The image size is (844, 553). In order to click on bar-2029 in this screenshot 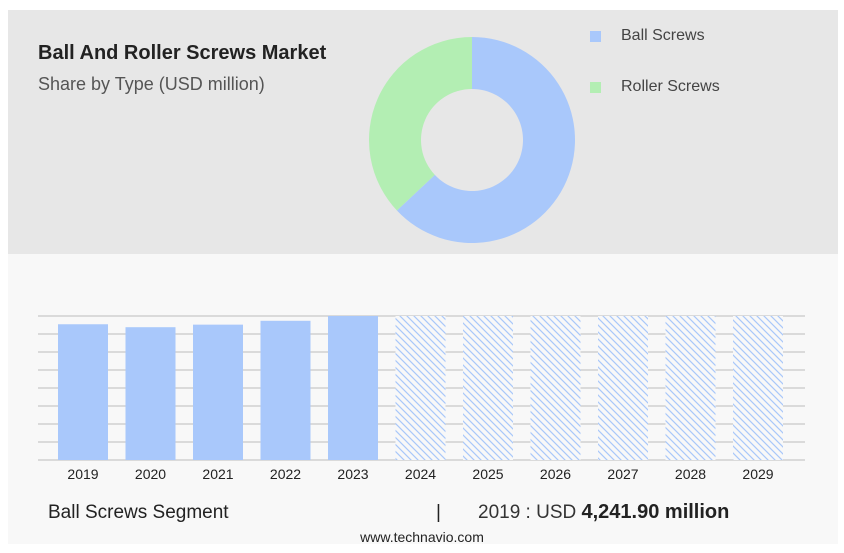, I will do `click(758, 388)`.